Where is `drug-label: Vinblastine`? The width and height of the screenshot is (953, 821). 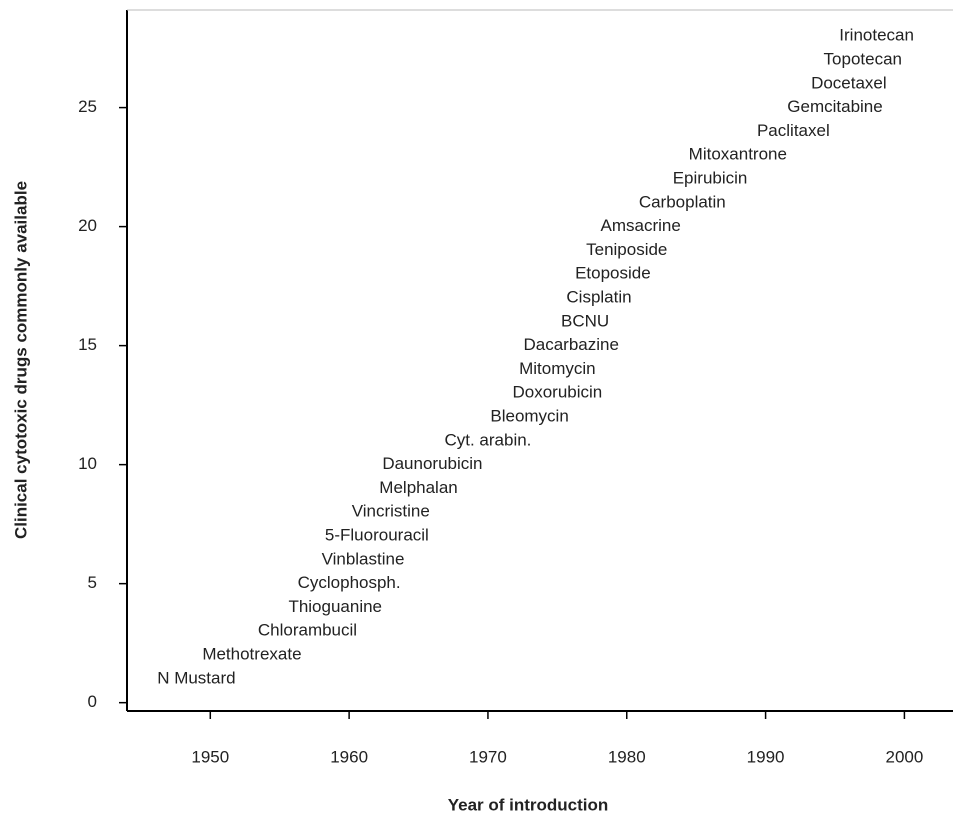 drug-label: Vinblastine is located at coordinates (363, 558).